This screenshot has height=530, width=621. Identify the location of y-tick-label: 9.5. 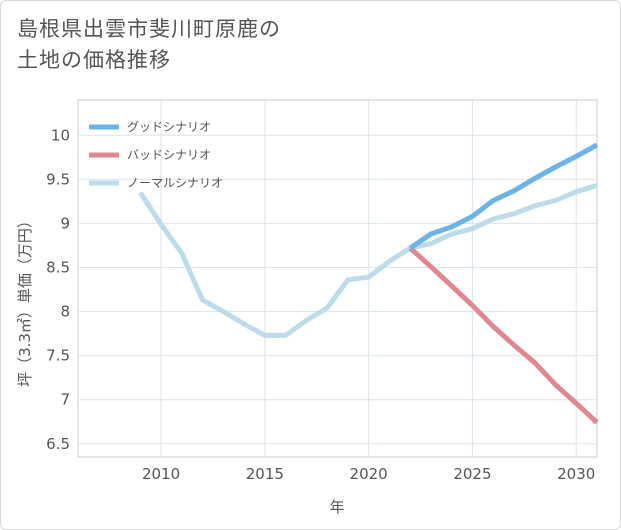
(58, 179).